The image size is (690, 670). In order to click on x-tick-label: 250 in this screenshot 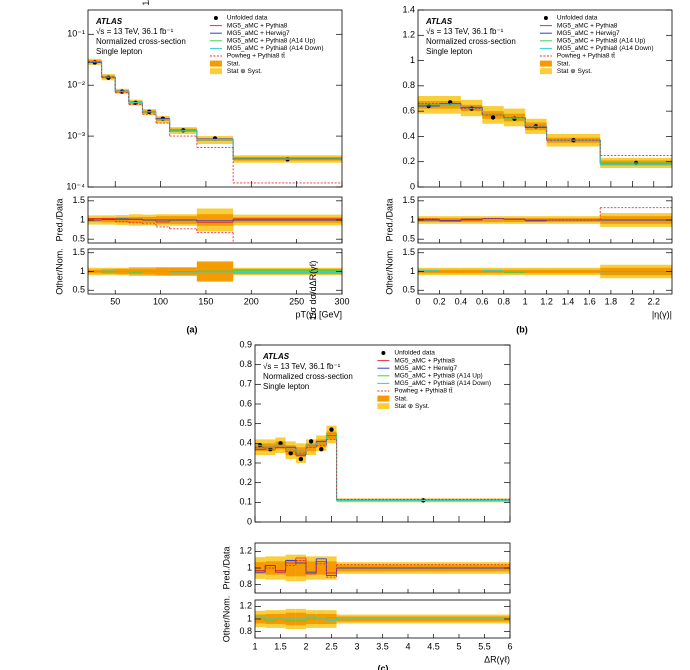, I will do `click(296, 301)`.